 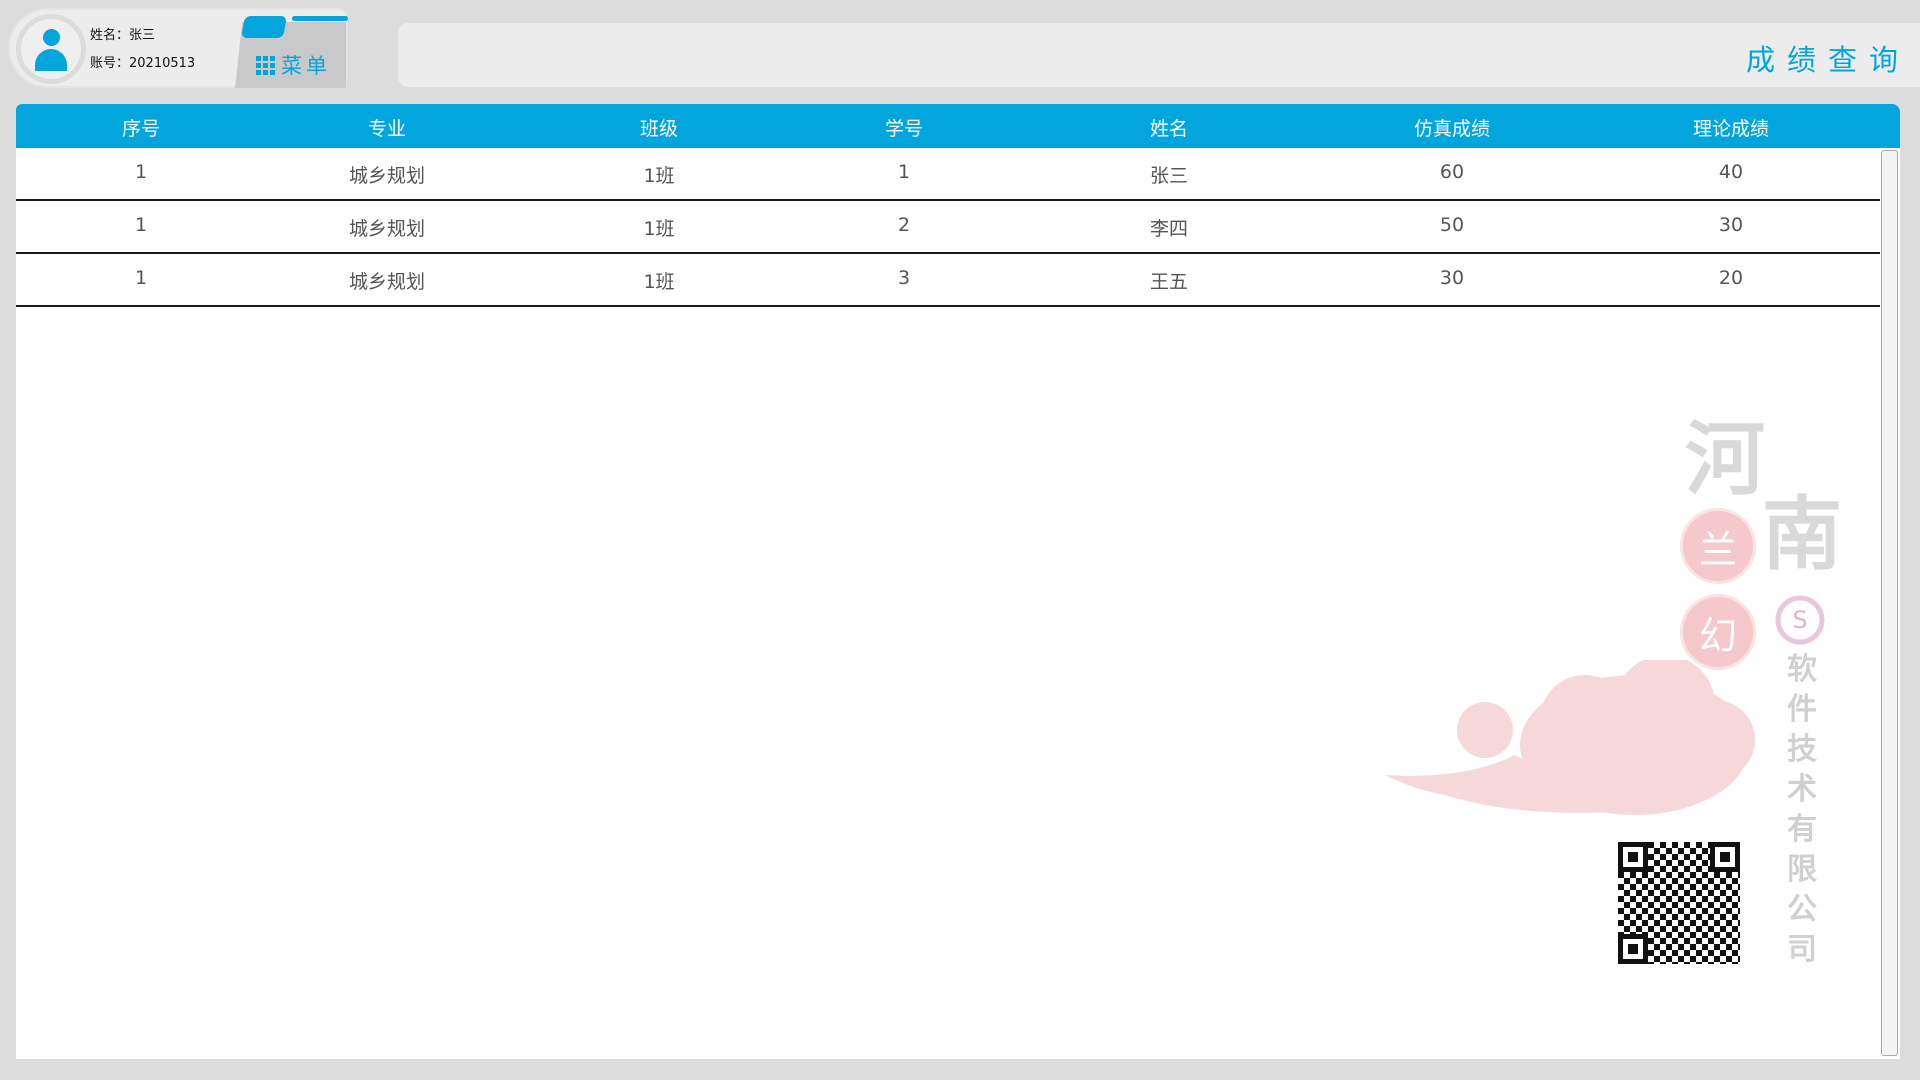 What do you see at coordinates (1169, 229) in the screenshot?
I see `table-cell: 李四` at bounding box center [1169, 229].